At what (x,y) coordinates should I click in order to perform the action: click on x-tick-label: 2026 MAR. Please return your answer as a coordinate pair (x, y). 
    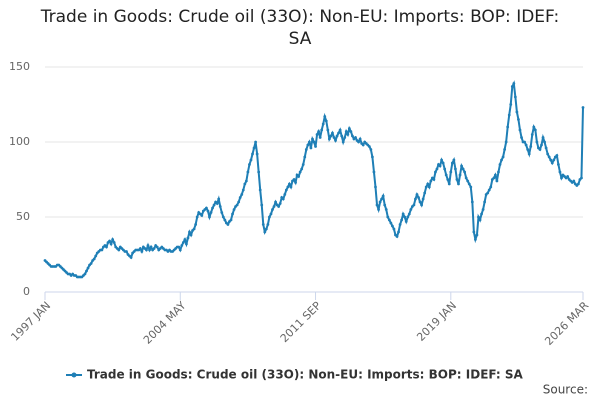
    Looking at the image, I should click on (566, 323).